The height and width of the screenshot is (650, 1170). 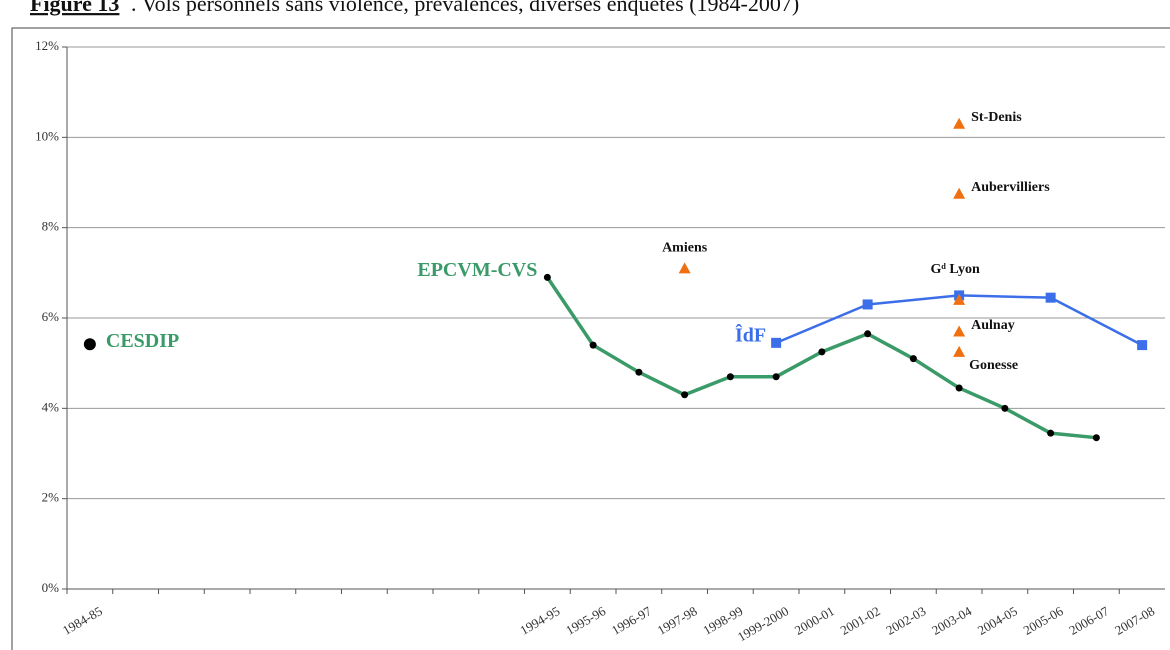 What do you see at coordinates (763, 623) in the screenshot?
I see `x-tick-label: 1999-2000` at bounding box center [763, 623].